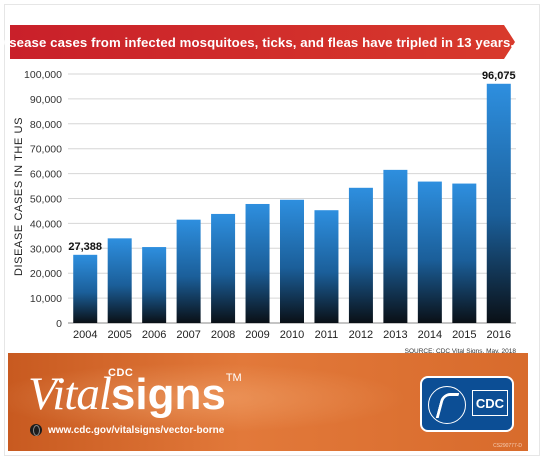 The width and height of the screenshot is (556, 462). Describe the element at coordinates (70, 394) in the screenshot. I see `logo-vital-text: Vital` at that location.